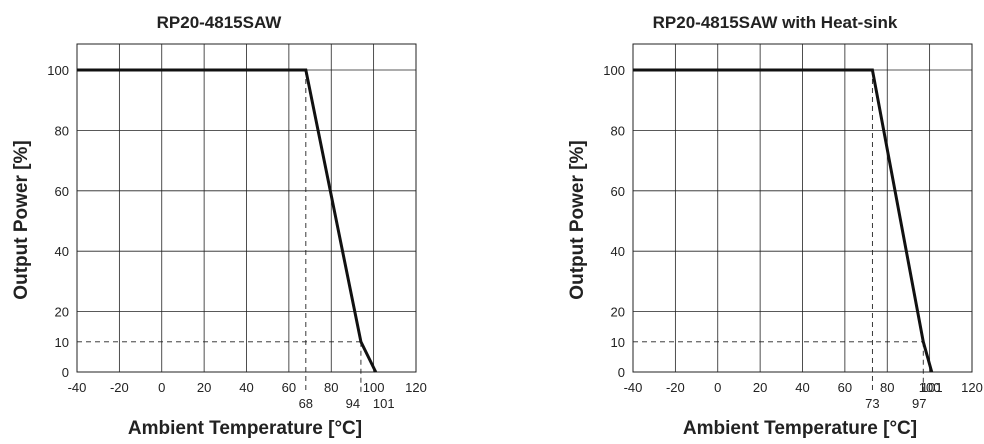 The width and height of the screenshot is (984, 444). Describe the element at coordinates (220, 22) in the screenshot. I see `chart-title: RP20-4815SAW` at that location.